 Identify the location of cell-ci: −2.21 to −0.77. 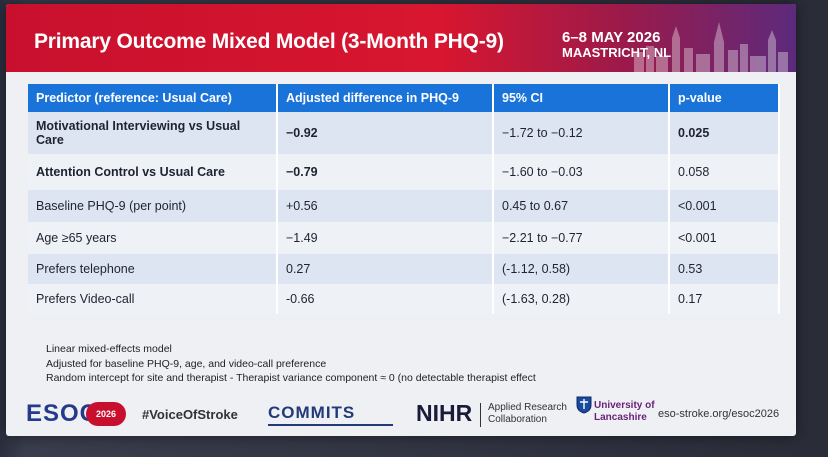
(581, 238).